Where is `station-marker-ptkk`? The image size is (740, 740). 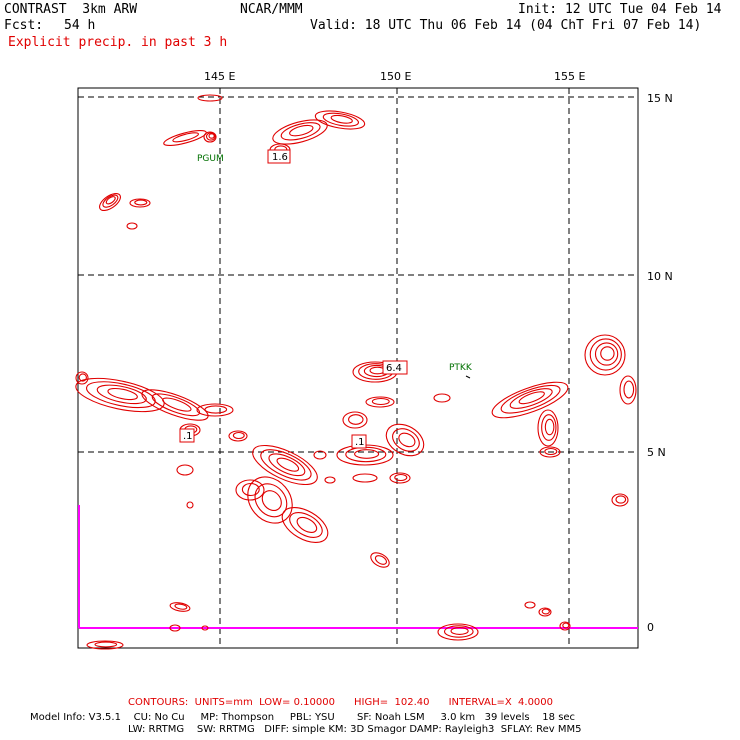 station-marker-ptkk is located at coordinates (468, 377).